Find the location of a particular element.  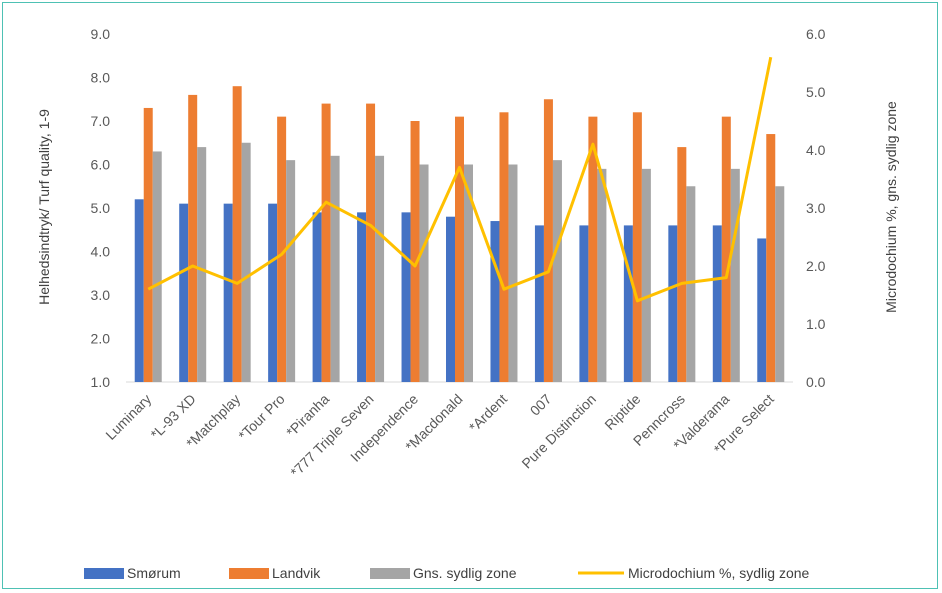

category-label: *Ardent is located at coordinates (488, 413).